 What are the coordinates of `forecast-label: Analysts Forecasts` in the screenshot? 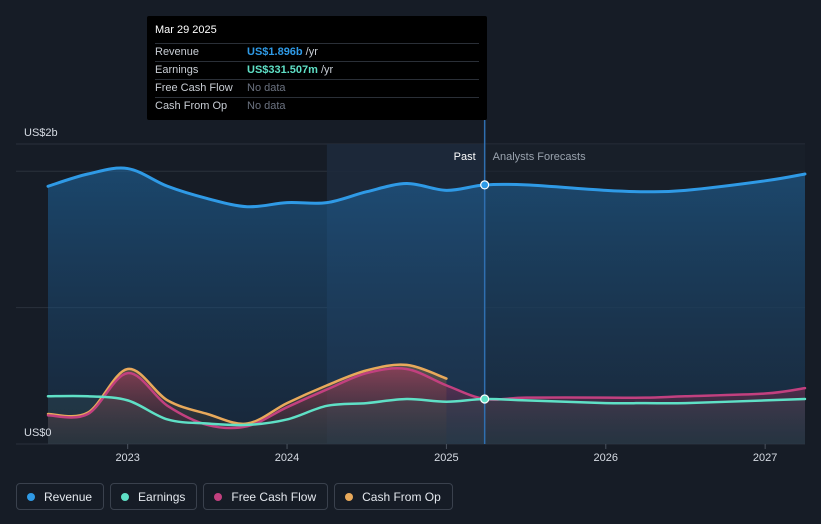 It's located at (539, 157).